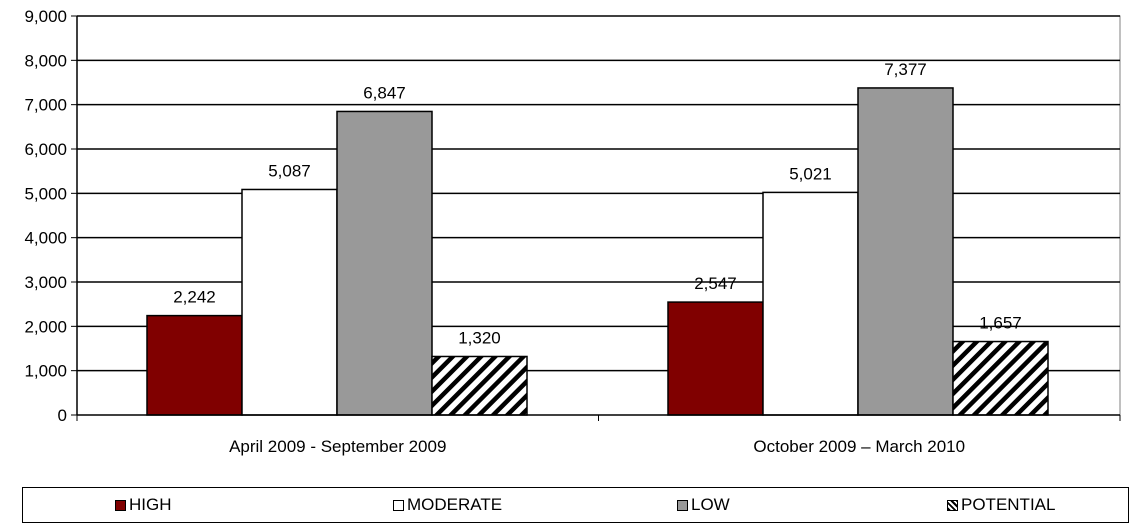 This screenshot has width=1135, height=527. I want to click on y-tick-label: 4,000, so click(45, 238).